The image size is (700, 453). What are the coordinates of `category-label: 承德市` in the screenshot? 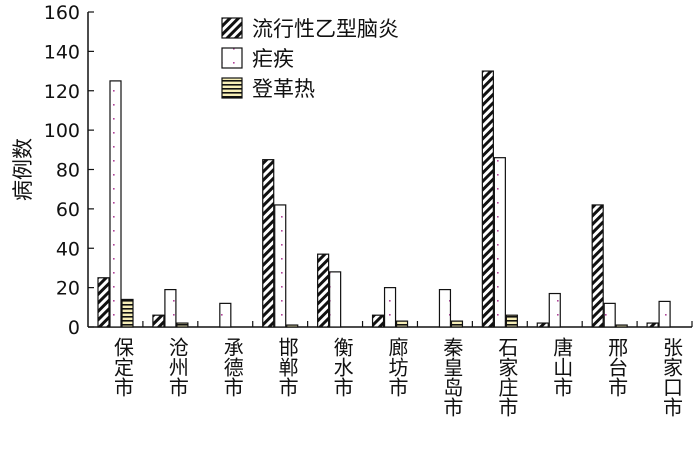 It's located at (232, 367).